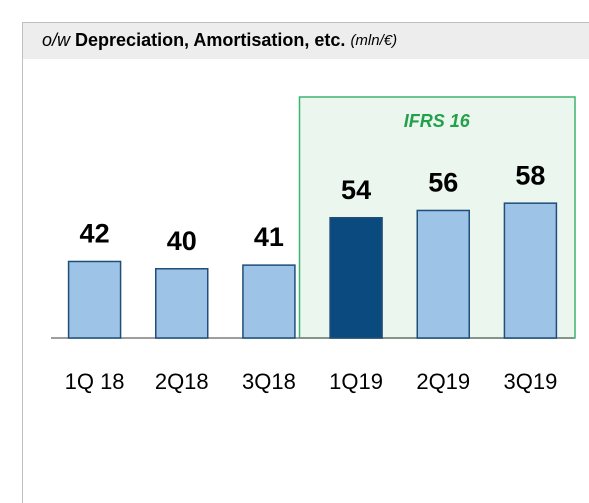 The height and width of the screenshot is (503, 589). I want to click on x-tick-label: 3Q18, so click(269, 381).